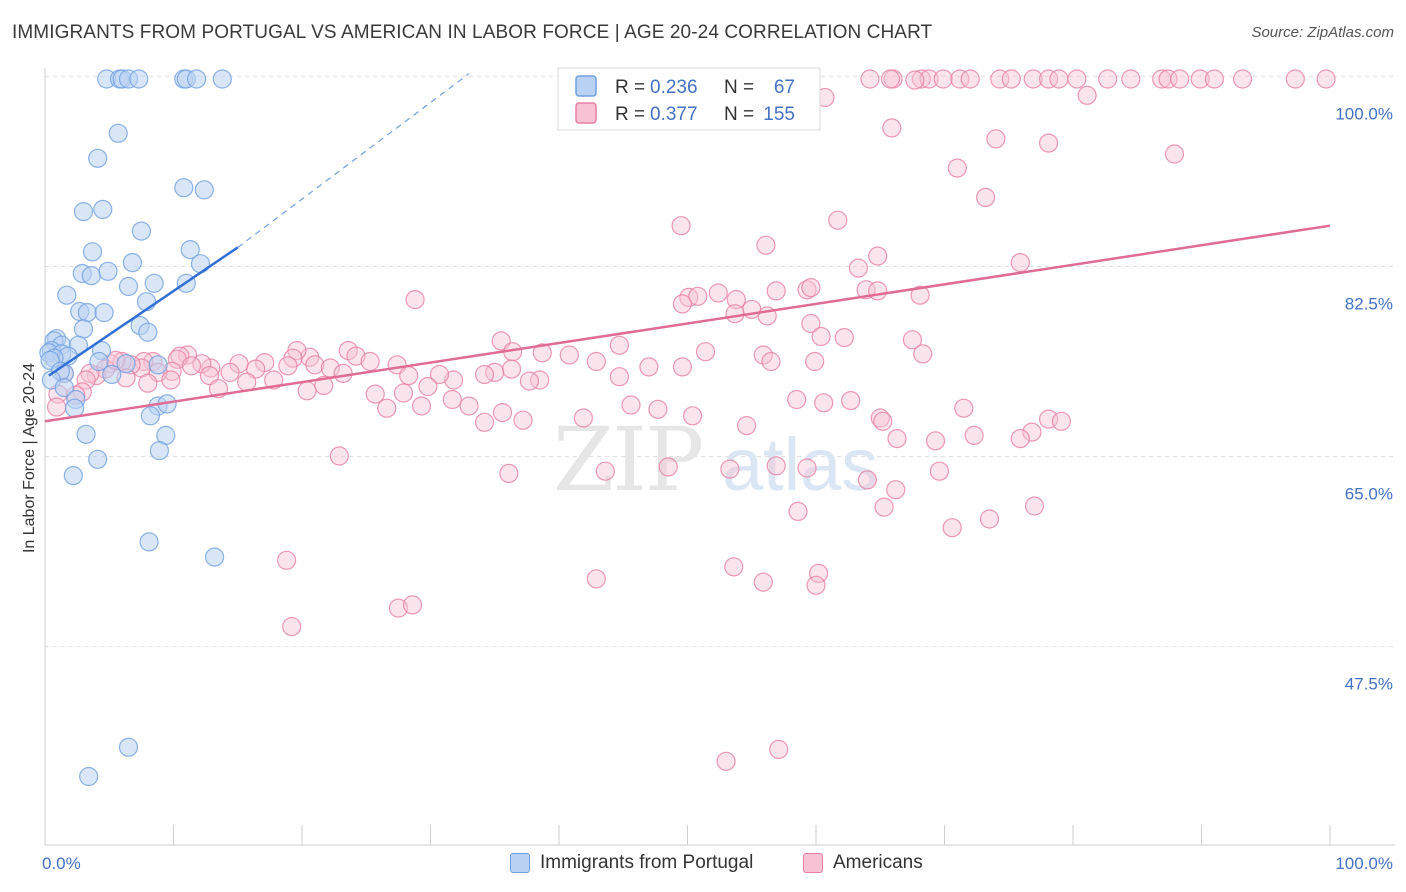  I want to click on x-tick-label-1: 100.0%, so click(1364, 863).